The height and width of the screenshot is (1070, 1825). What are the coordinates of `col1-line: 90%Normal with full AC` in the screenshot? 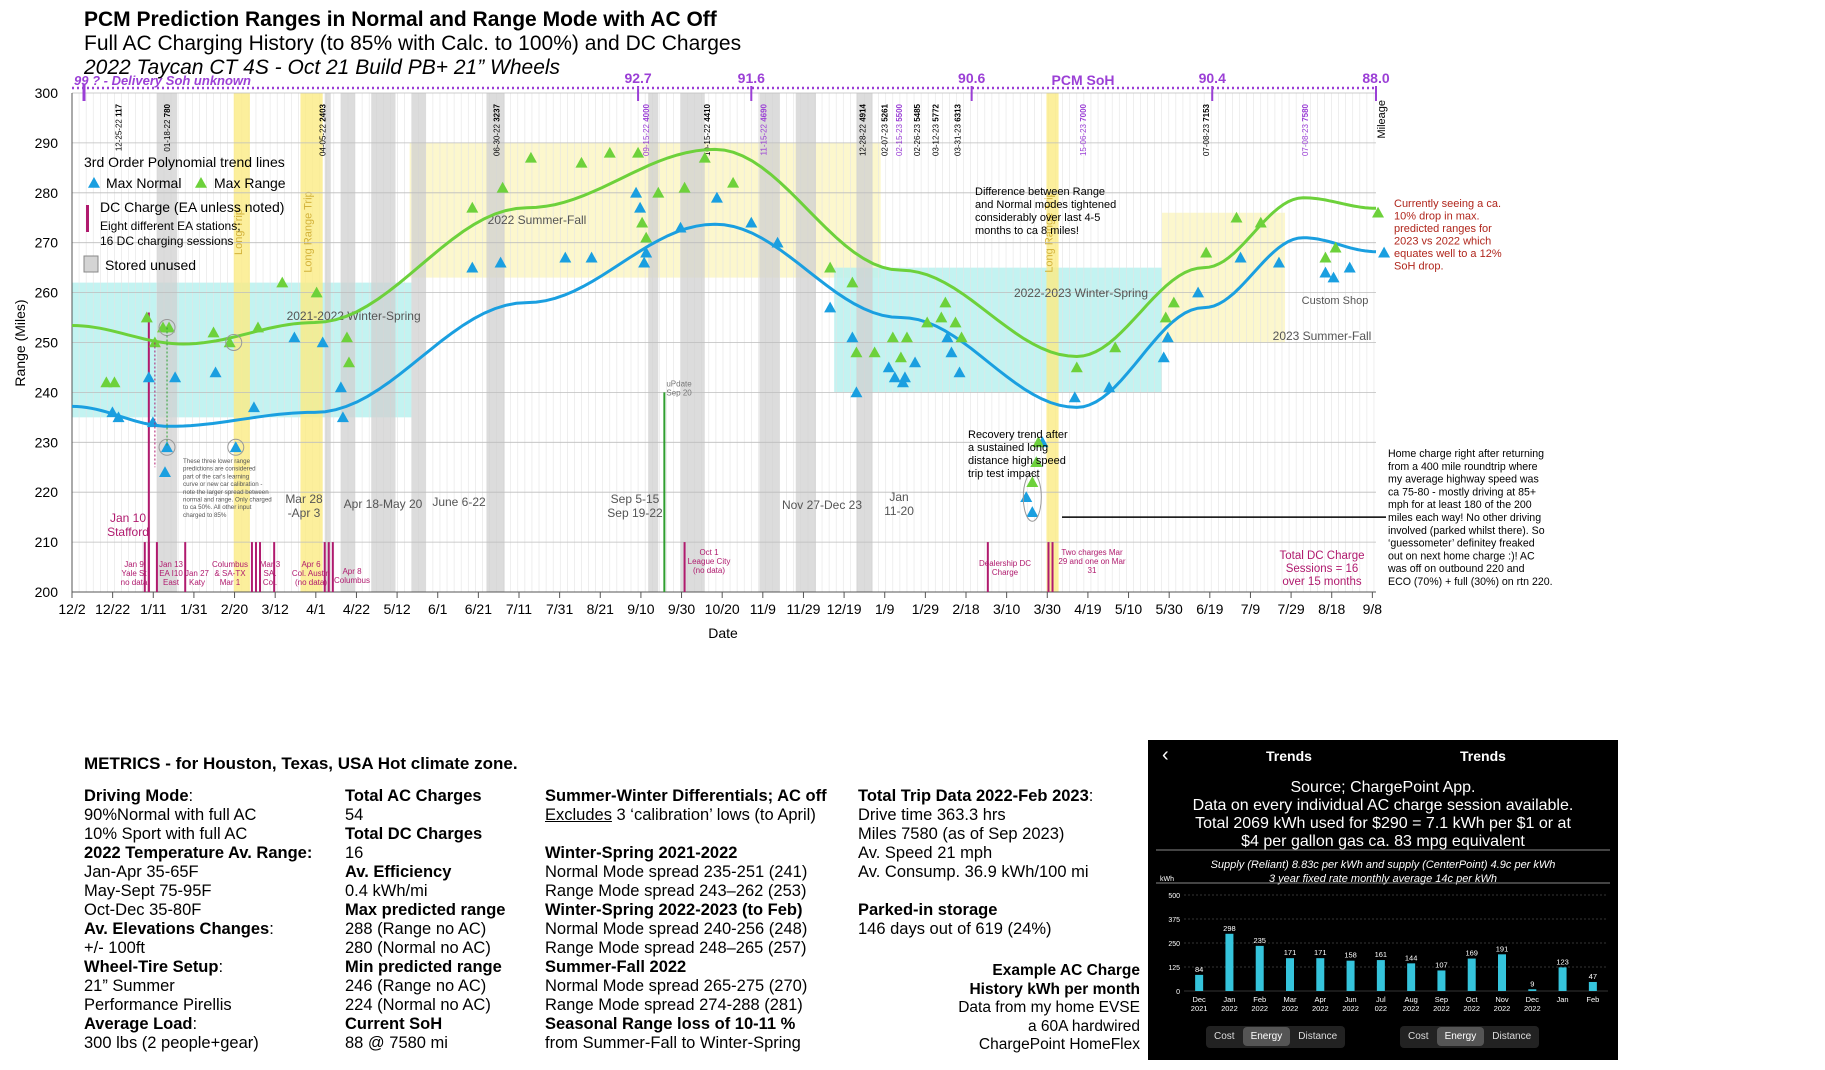 It's located at (170, 815).